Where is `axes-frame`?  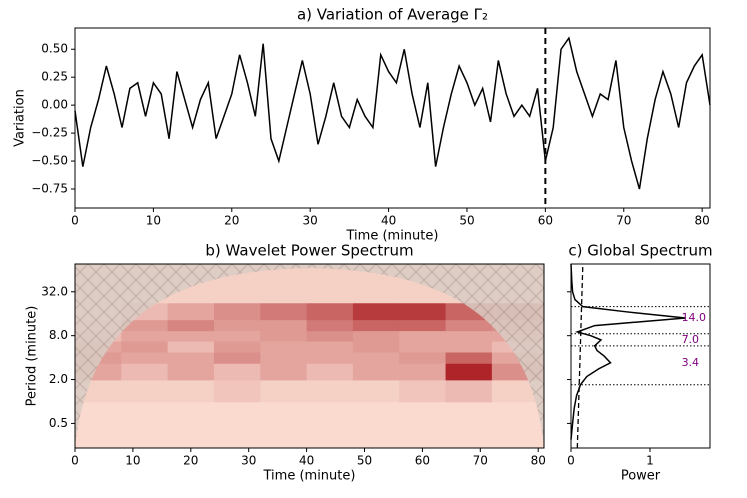 axes-frame is located at coordinates (640, 356).